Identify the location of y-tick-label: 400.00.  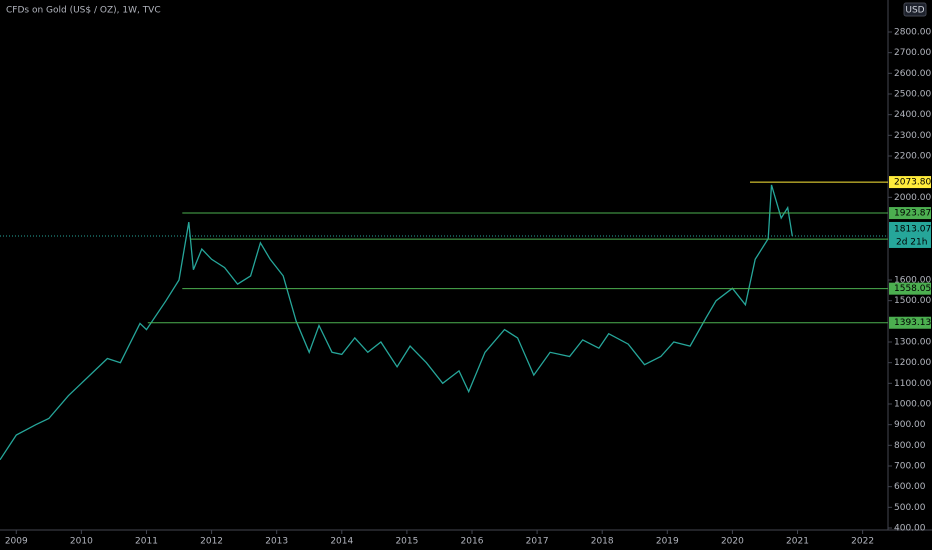
(910, 528).